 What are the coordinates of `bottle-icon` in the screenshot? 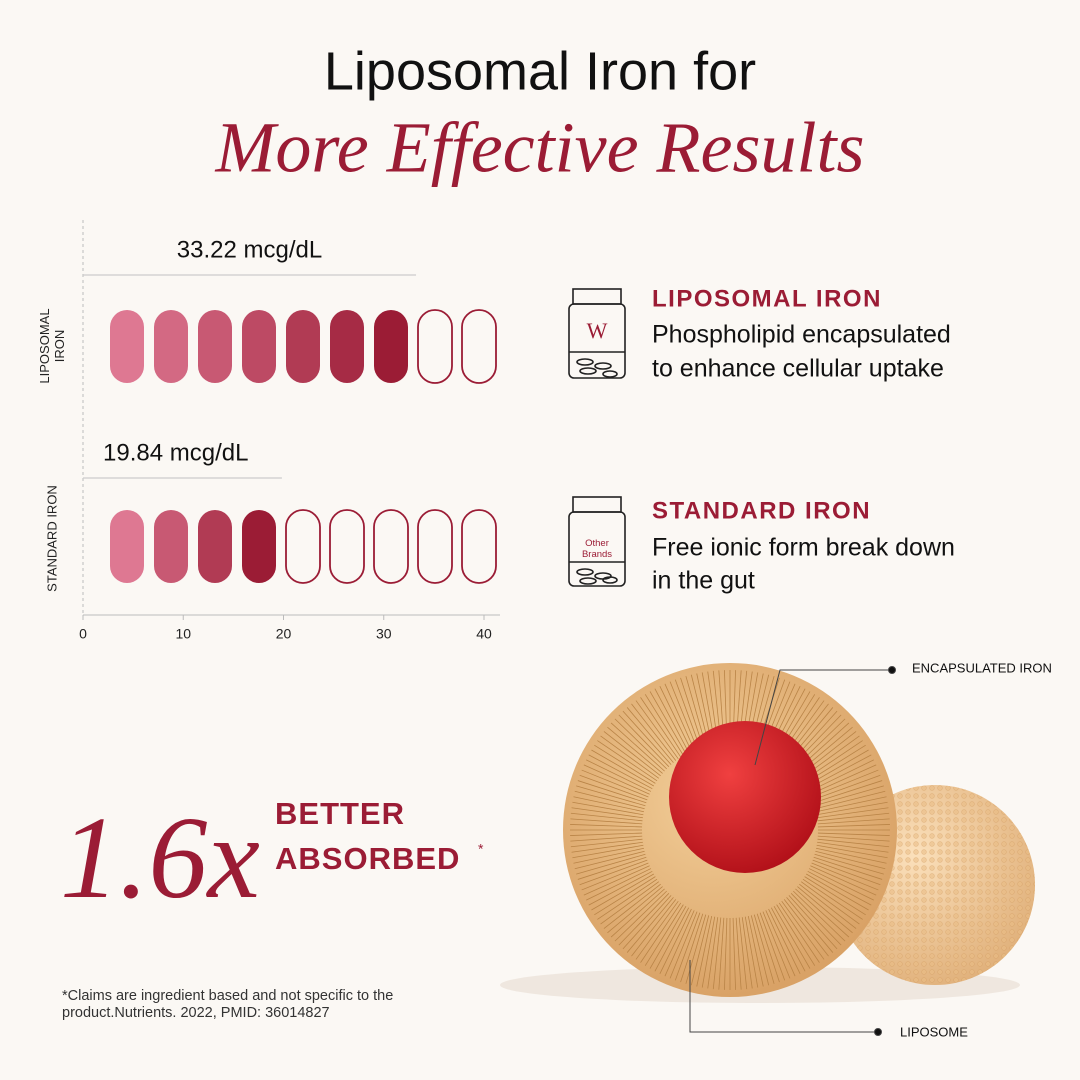 It's located at (597, 437).